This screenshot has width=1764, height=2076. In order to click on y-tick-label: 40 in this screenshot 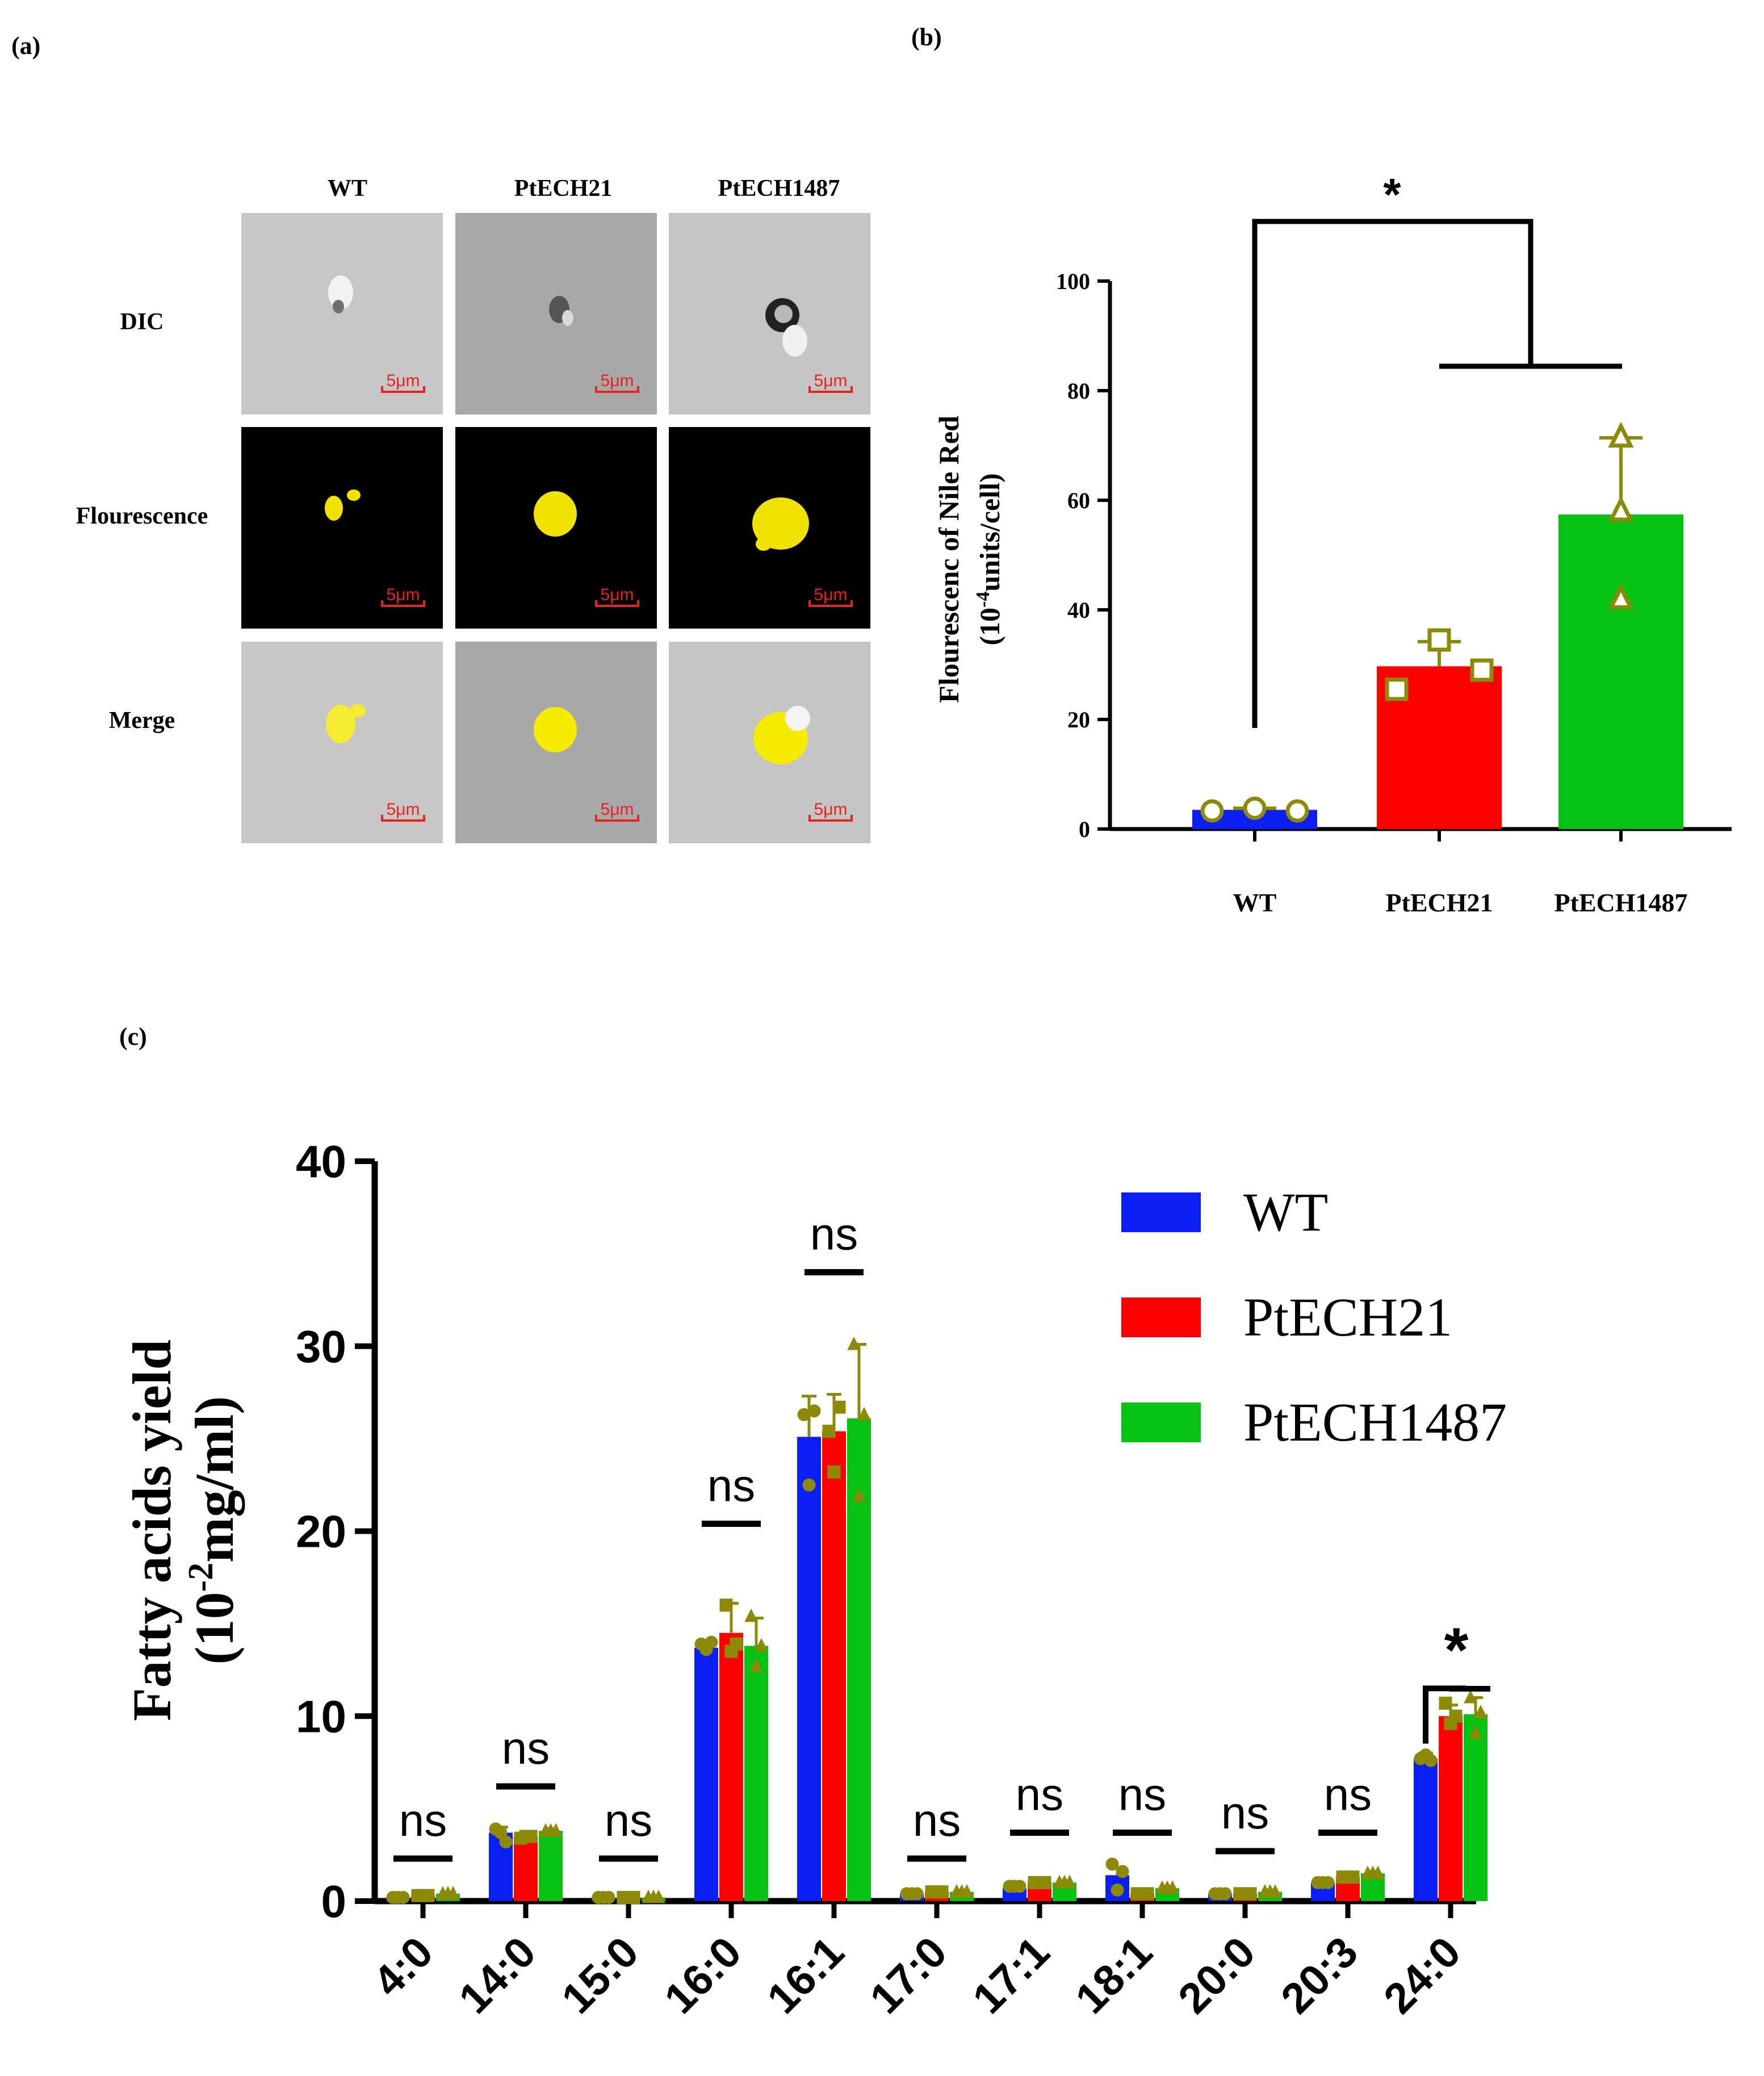, I will do `click(1078, 610)`.